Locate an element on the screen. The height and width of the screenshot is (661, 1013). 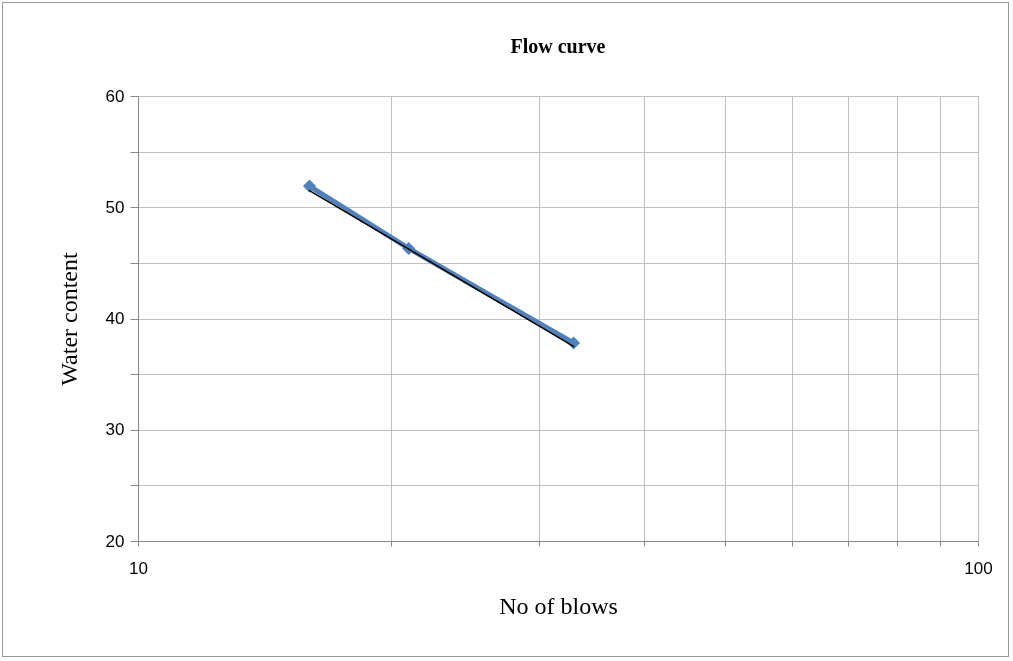
y-axis-title: Water content is located at coordinates (68, 319).